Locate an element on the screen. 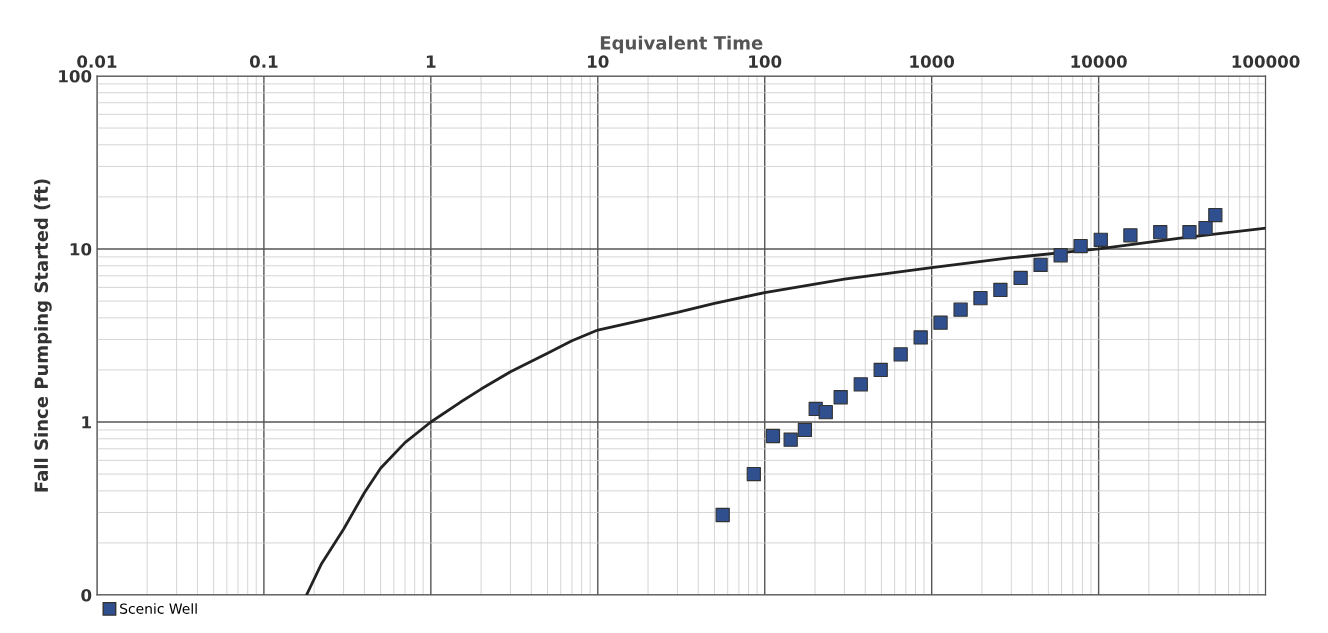  x-tick-label: 10 is located at coordinates (598, 61).